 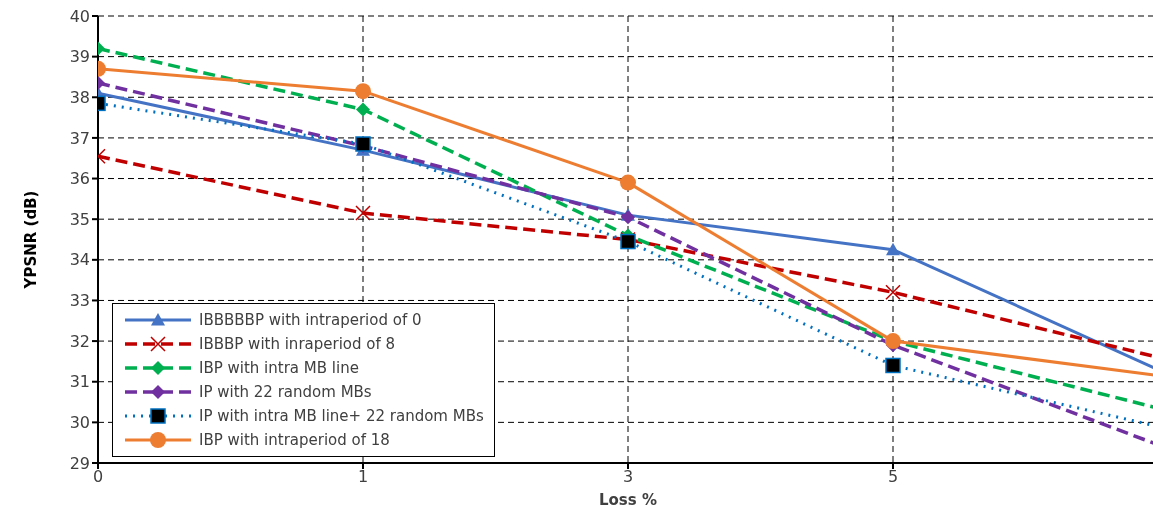 I want to click on x-axis-title: Loss %, so click(x=628, y=500).